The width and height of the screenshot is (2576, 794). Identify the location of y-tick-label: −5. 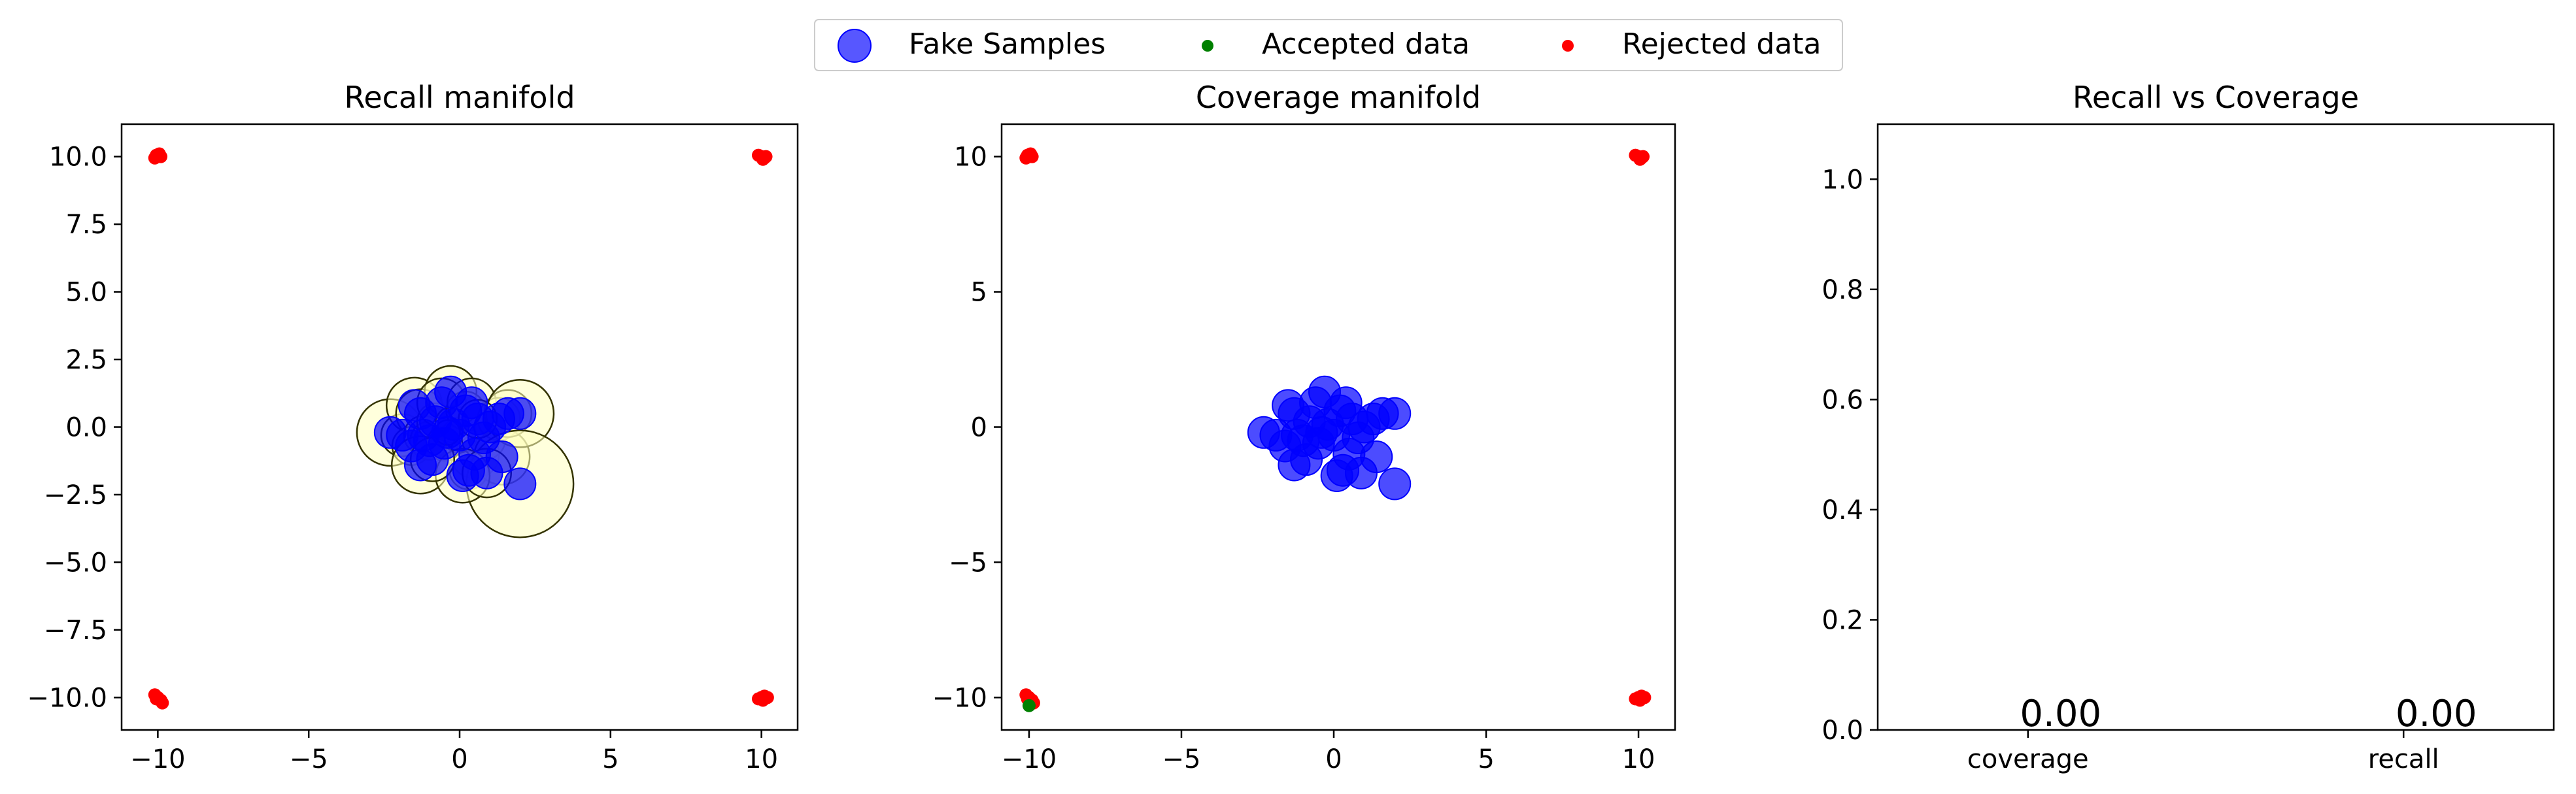
(968, 563).